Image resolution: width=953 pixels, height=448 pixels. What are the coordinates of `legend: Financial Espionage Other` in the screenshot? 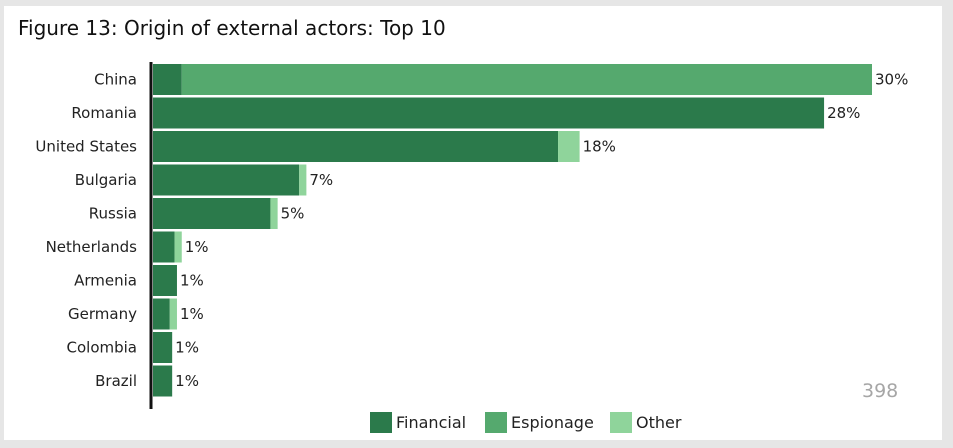 It's located at (526, 422).